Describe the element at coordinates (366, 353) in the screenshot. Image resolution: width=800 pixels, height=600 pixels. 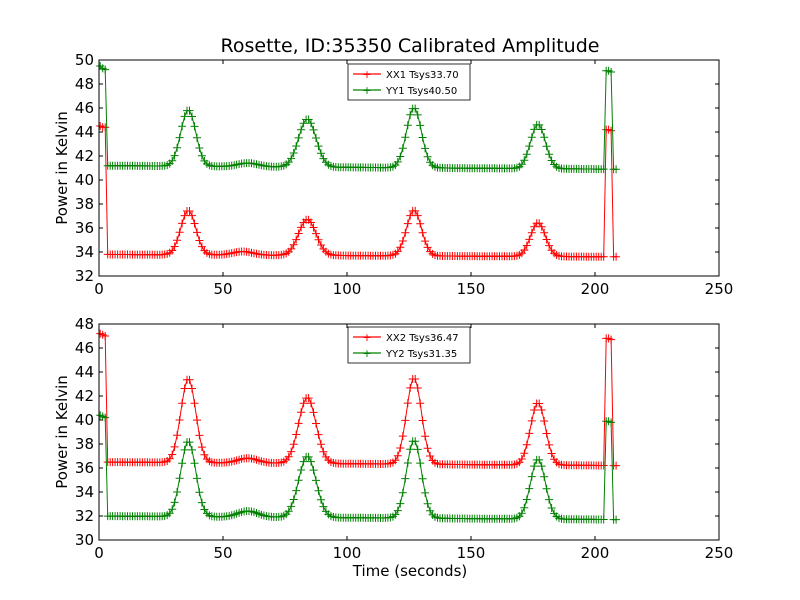
I see `legend-marker-yy2: +` at that location.